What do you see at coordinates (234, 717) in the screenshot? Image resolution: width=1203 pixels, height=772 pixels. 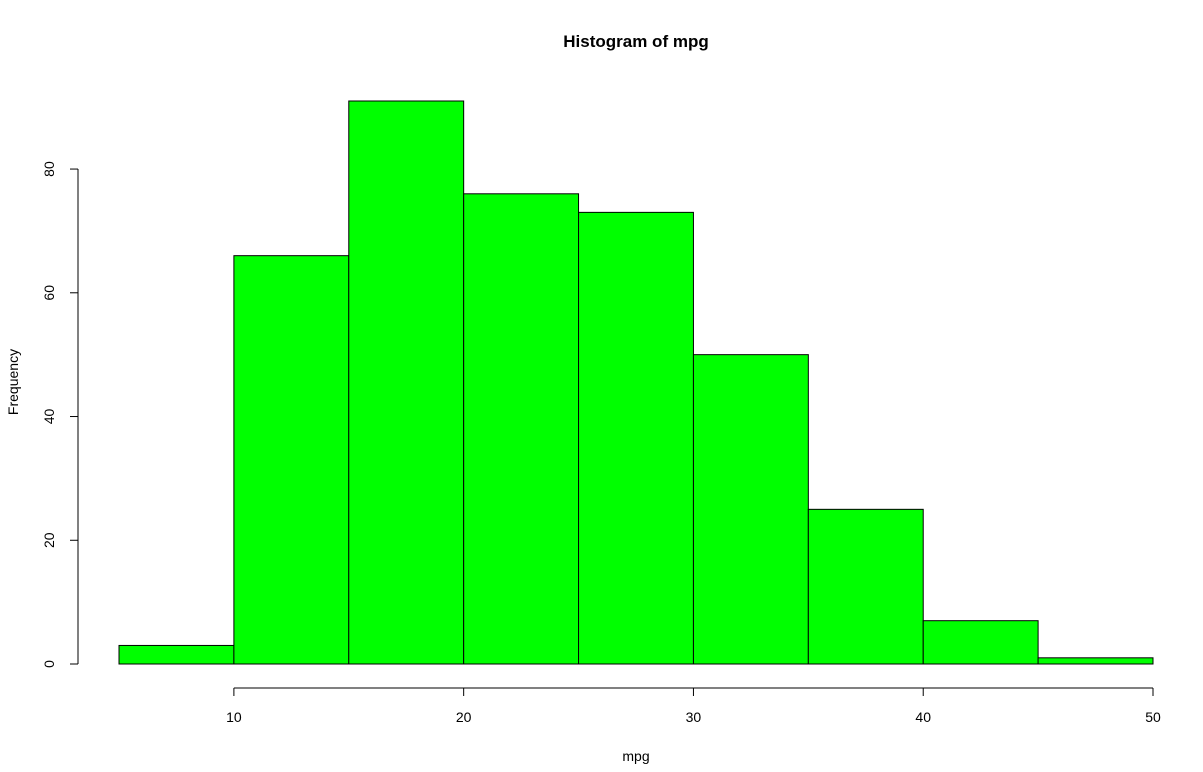 I see `x-tick-label: 10` at bounding box center [234, 717].